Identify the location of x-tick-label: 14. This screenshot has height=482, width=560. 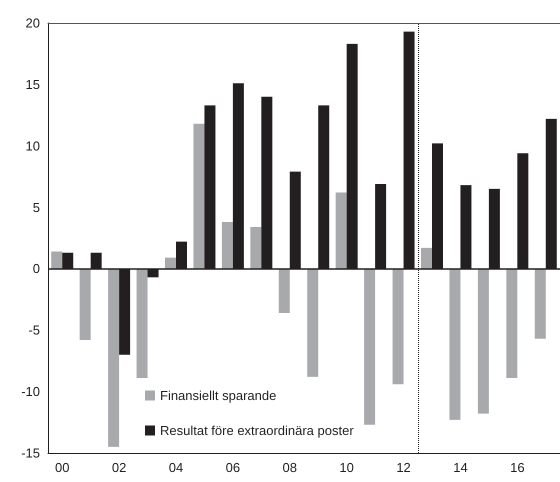
(460, 467).